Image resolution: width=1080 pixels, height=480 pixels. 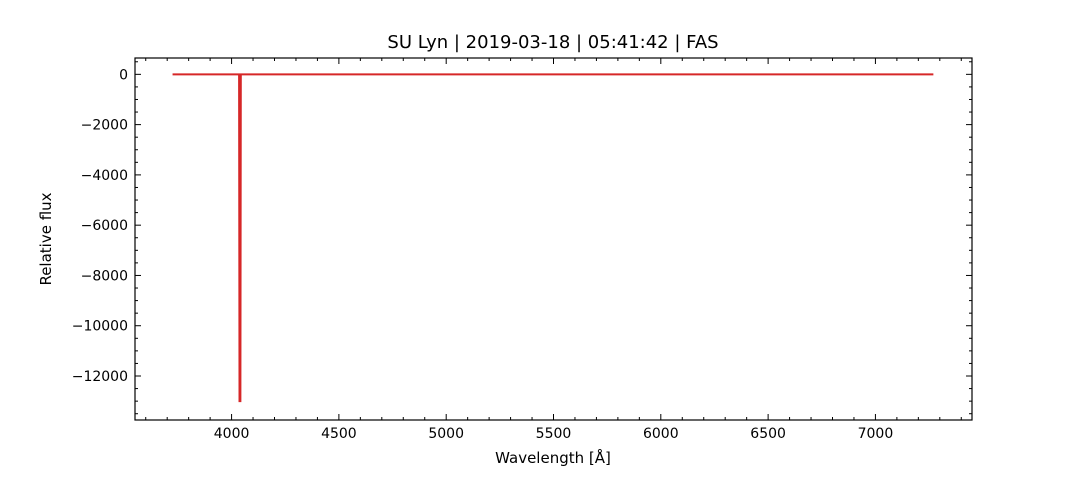 What do you see at coordinates (876, 434) in the screenshot?
I see `x-tick-label: 7000` at bounding box center [876, 434].